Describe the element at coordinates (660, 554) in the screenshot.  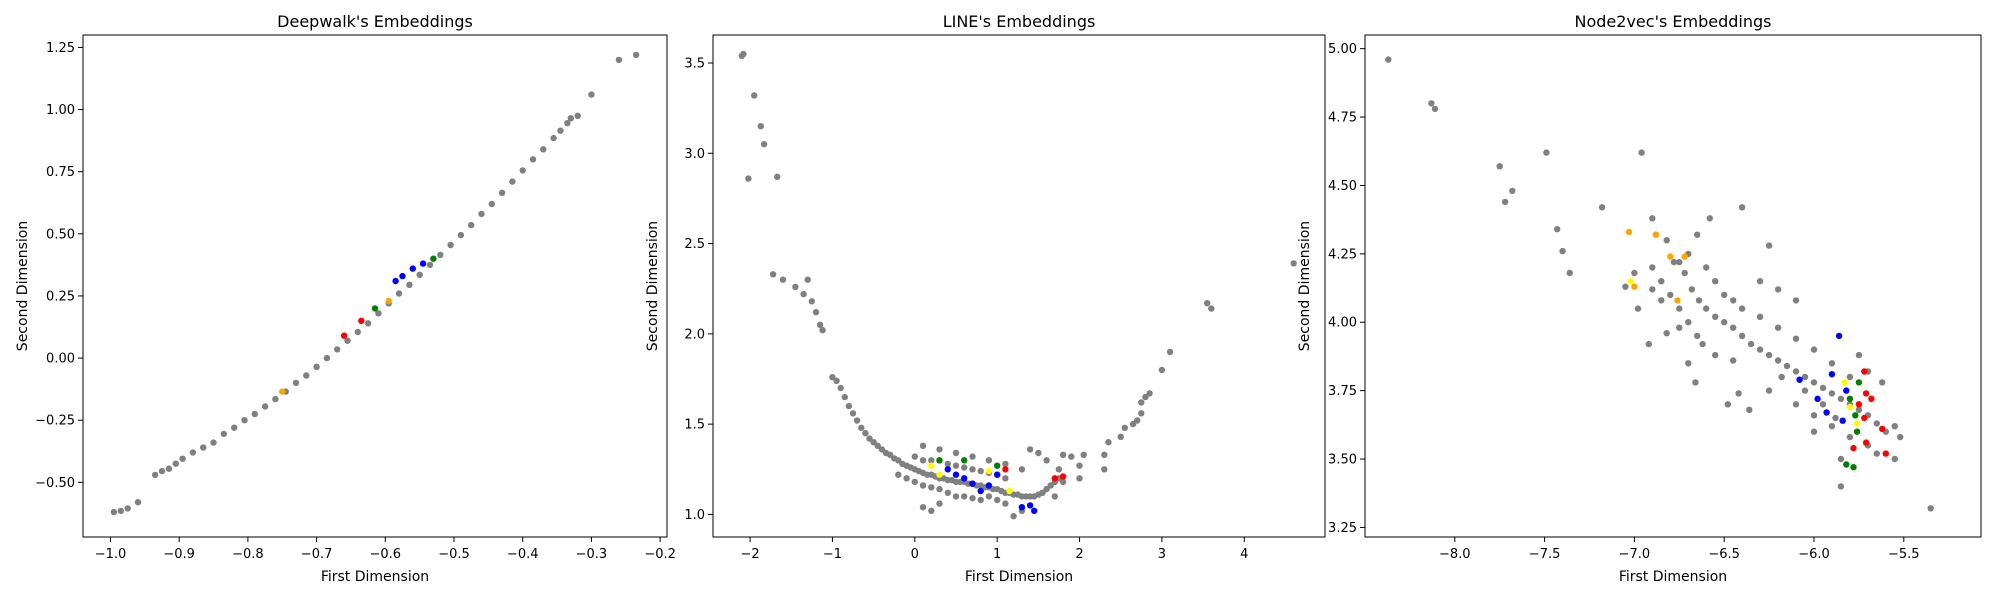
I see `x-tick-label: −0.2` at that location.